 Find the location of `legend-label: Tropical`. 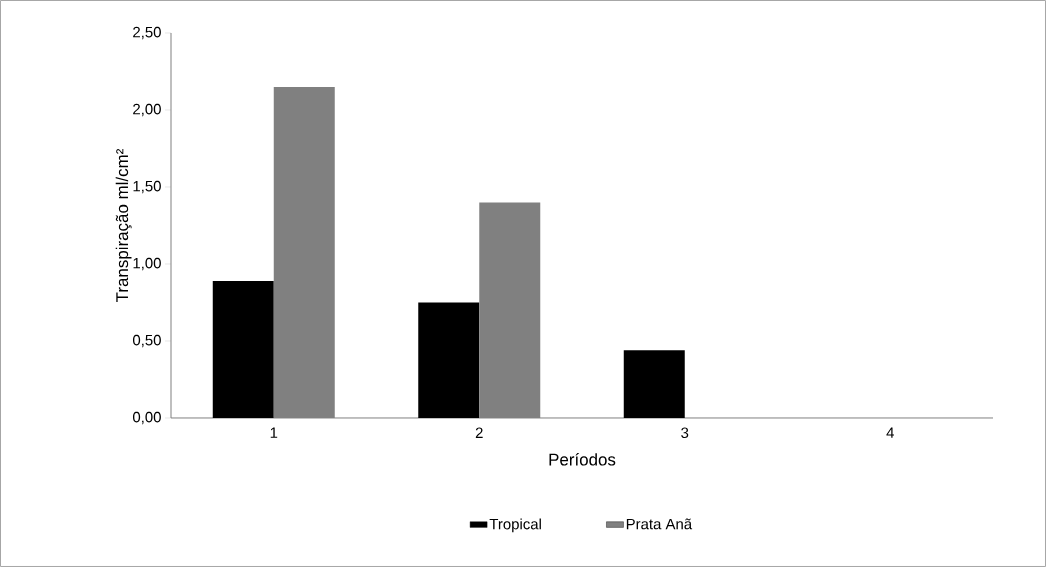

legend-label: Tropical is located at coordinates (515, 525).